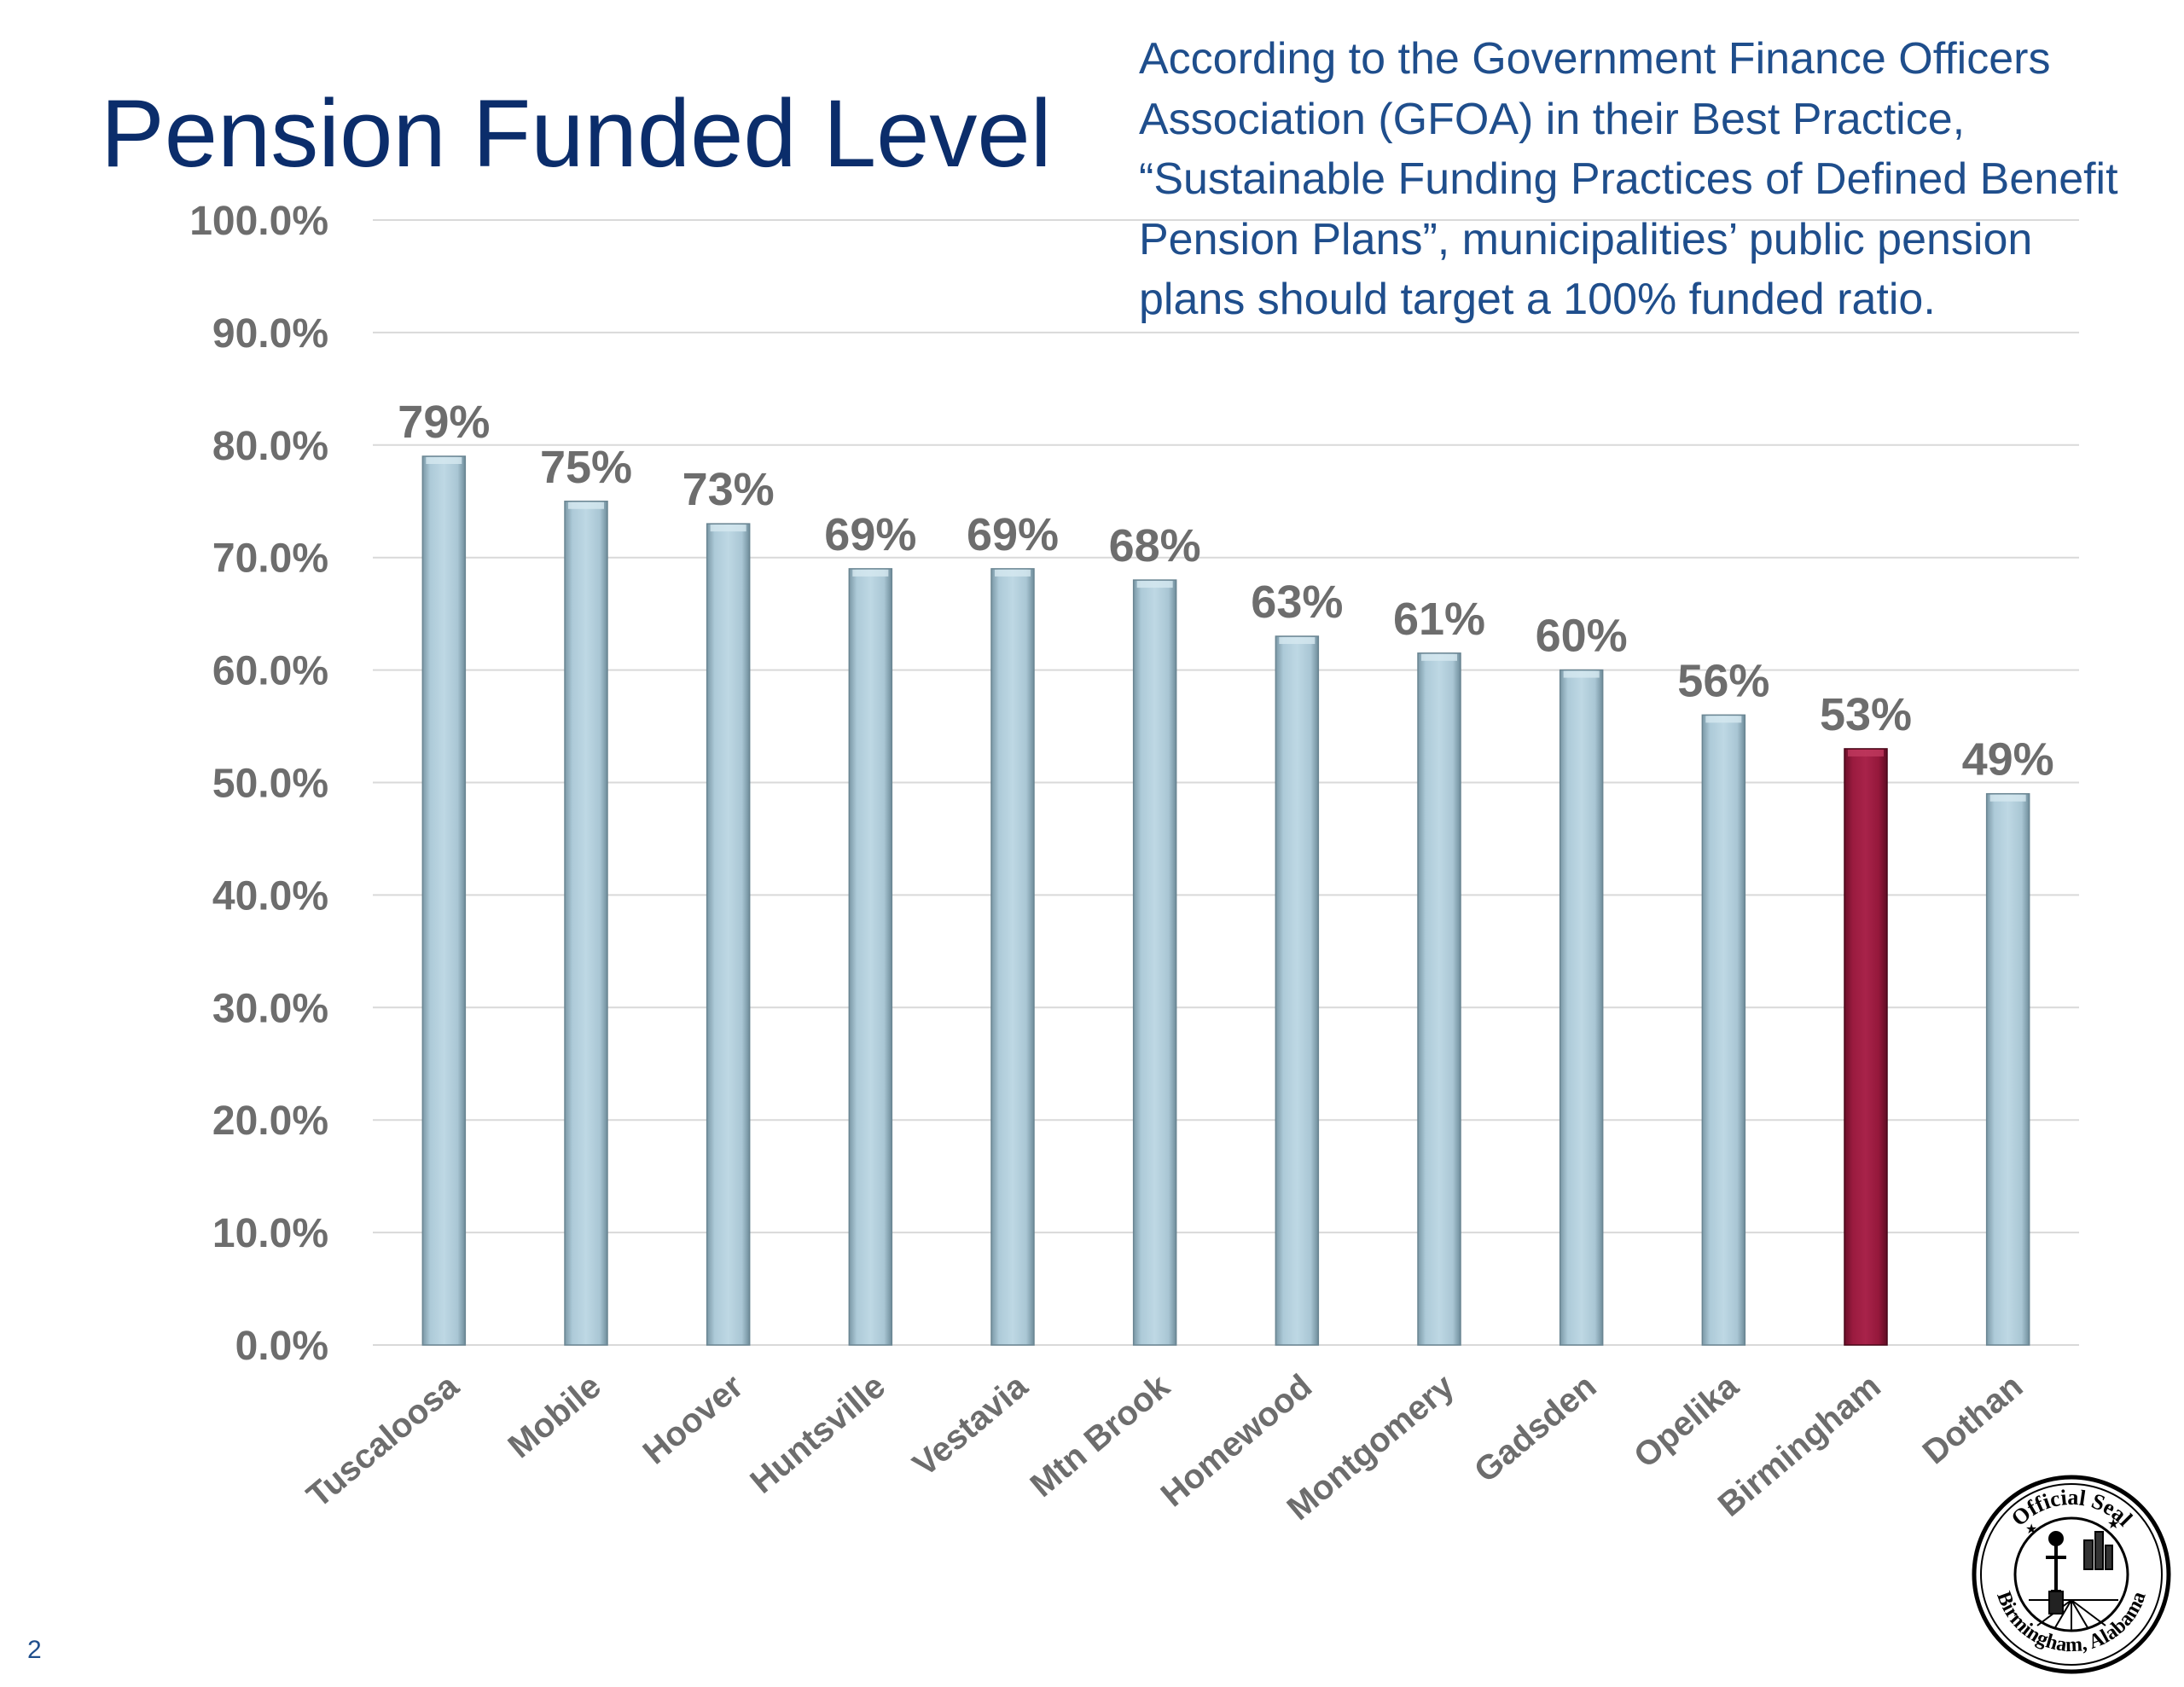 This screenshot has height=1687, width=2184. Describe the element at coordinates (728, 490) in the screenshot. I see `data-label: 73%` at that location.